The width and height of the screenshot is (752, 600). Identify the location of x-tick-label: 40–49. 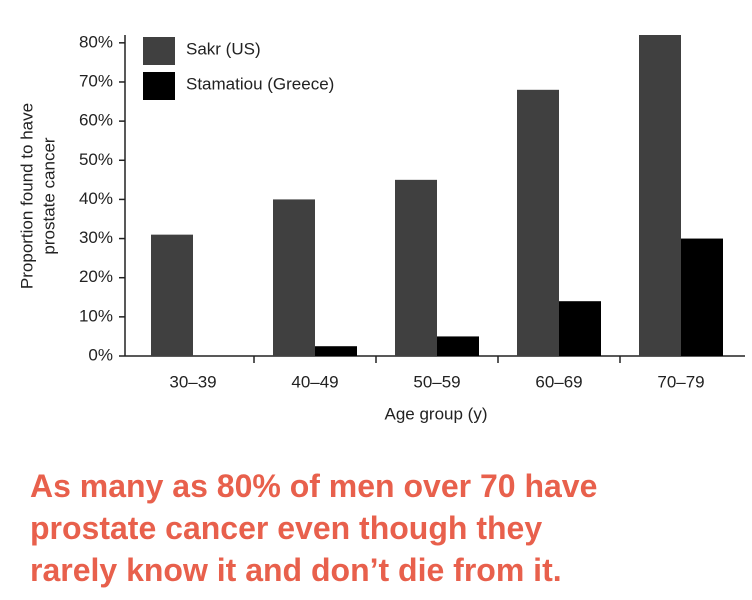
(314, 381).